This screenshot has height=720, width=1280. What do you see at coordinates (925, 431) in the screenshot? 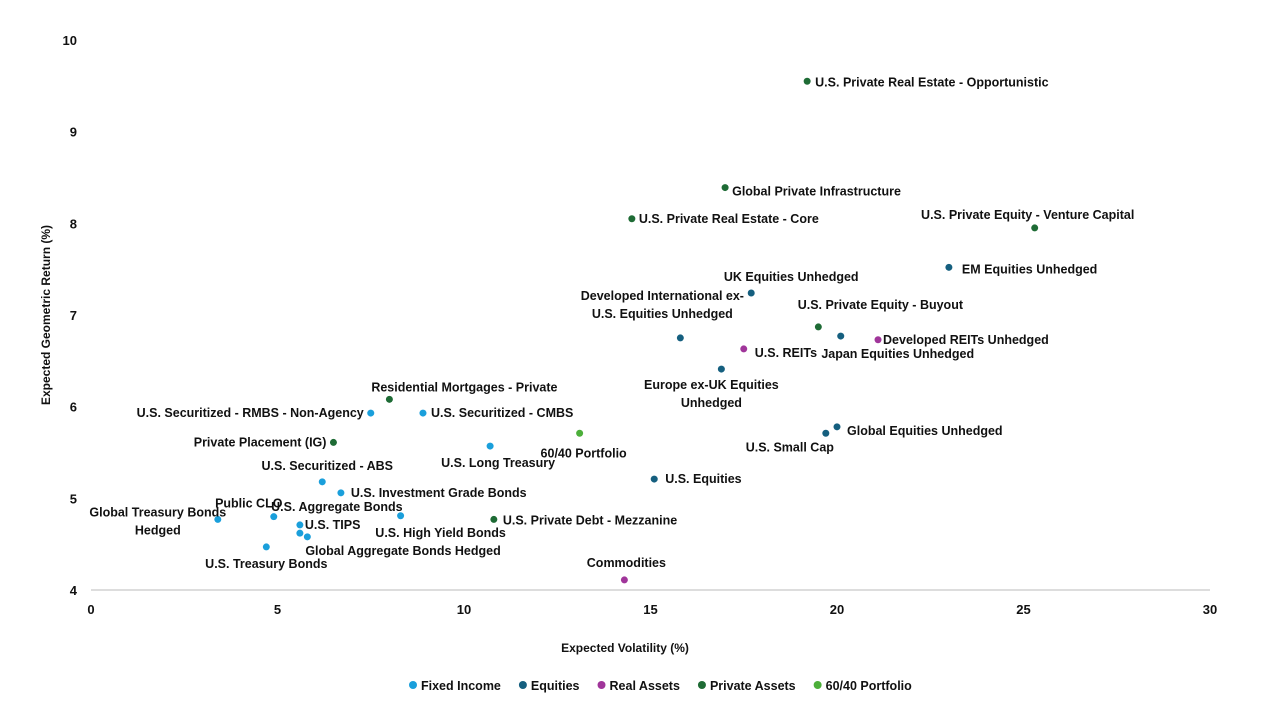
I see `data-point-label: Global Equities Unhedged` at bounding box center [925, 431].